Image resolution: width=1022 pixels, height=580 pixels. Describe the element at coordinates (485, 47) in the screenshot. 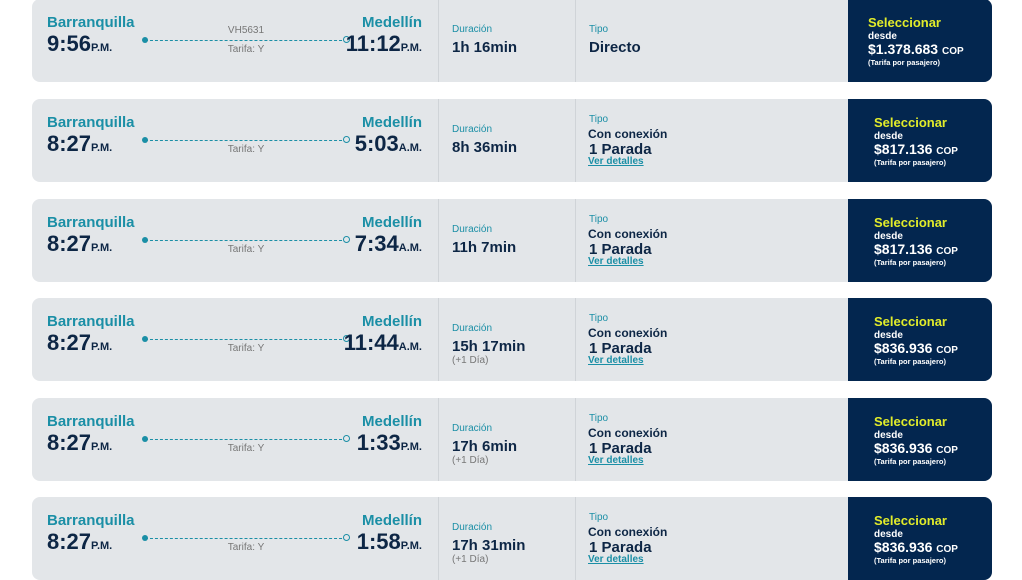

I see `duration-value: 1h 16min` at that location.